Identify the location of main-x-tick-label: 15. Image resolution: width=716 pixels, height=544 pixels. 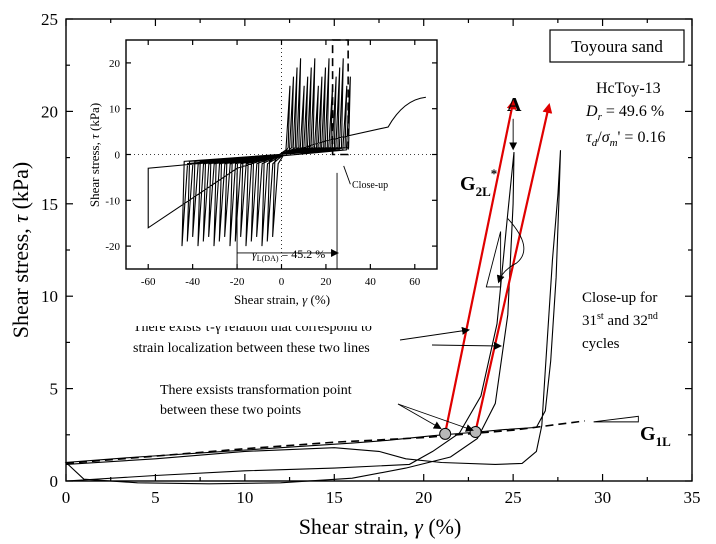
(334, 497).